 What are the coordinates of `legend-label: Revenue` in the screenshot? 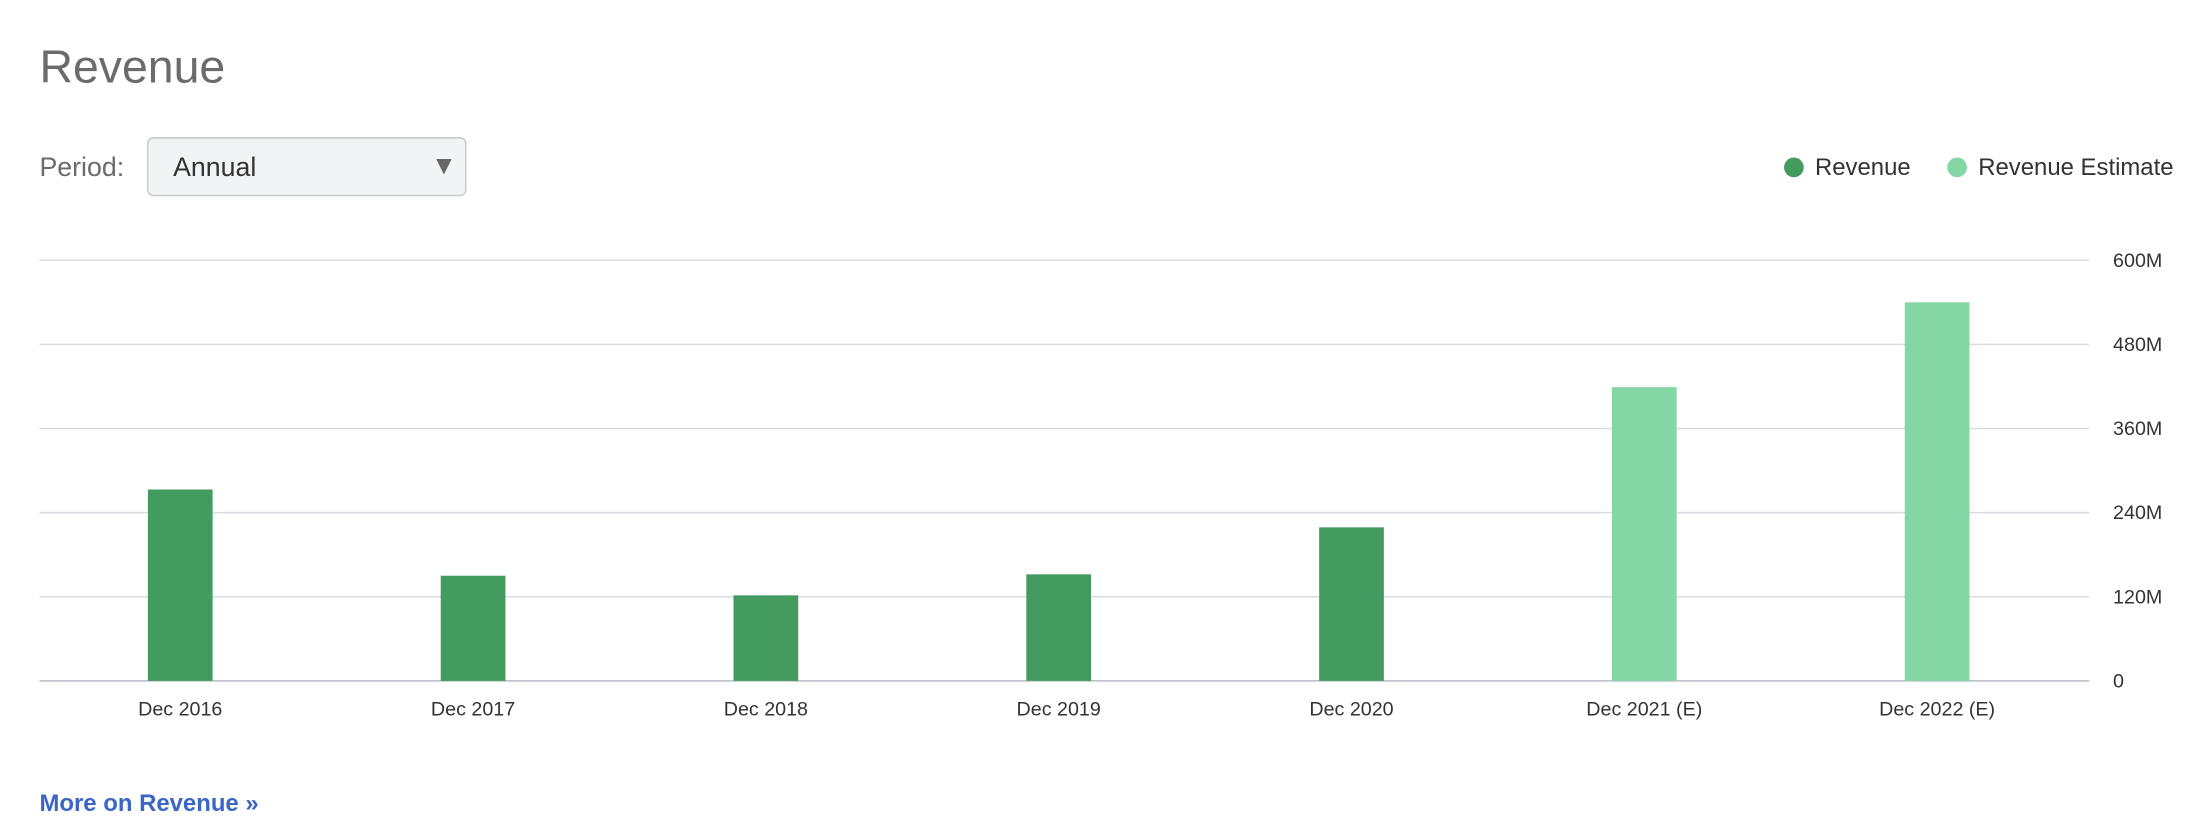 It's located at (1863, 167).